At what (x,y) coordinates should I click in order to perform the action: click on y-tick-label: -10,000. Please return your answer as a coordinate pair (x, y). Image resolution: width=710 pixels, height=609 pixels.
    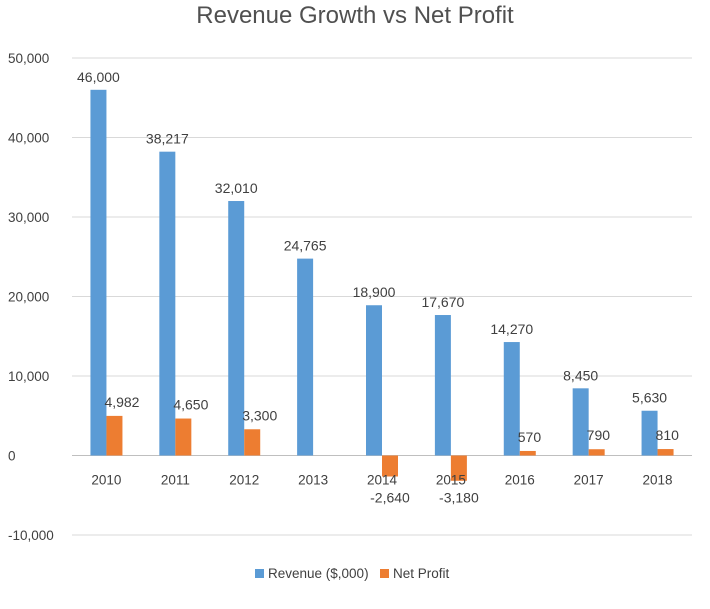
    Looking at the image, I should click on (31, 535).